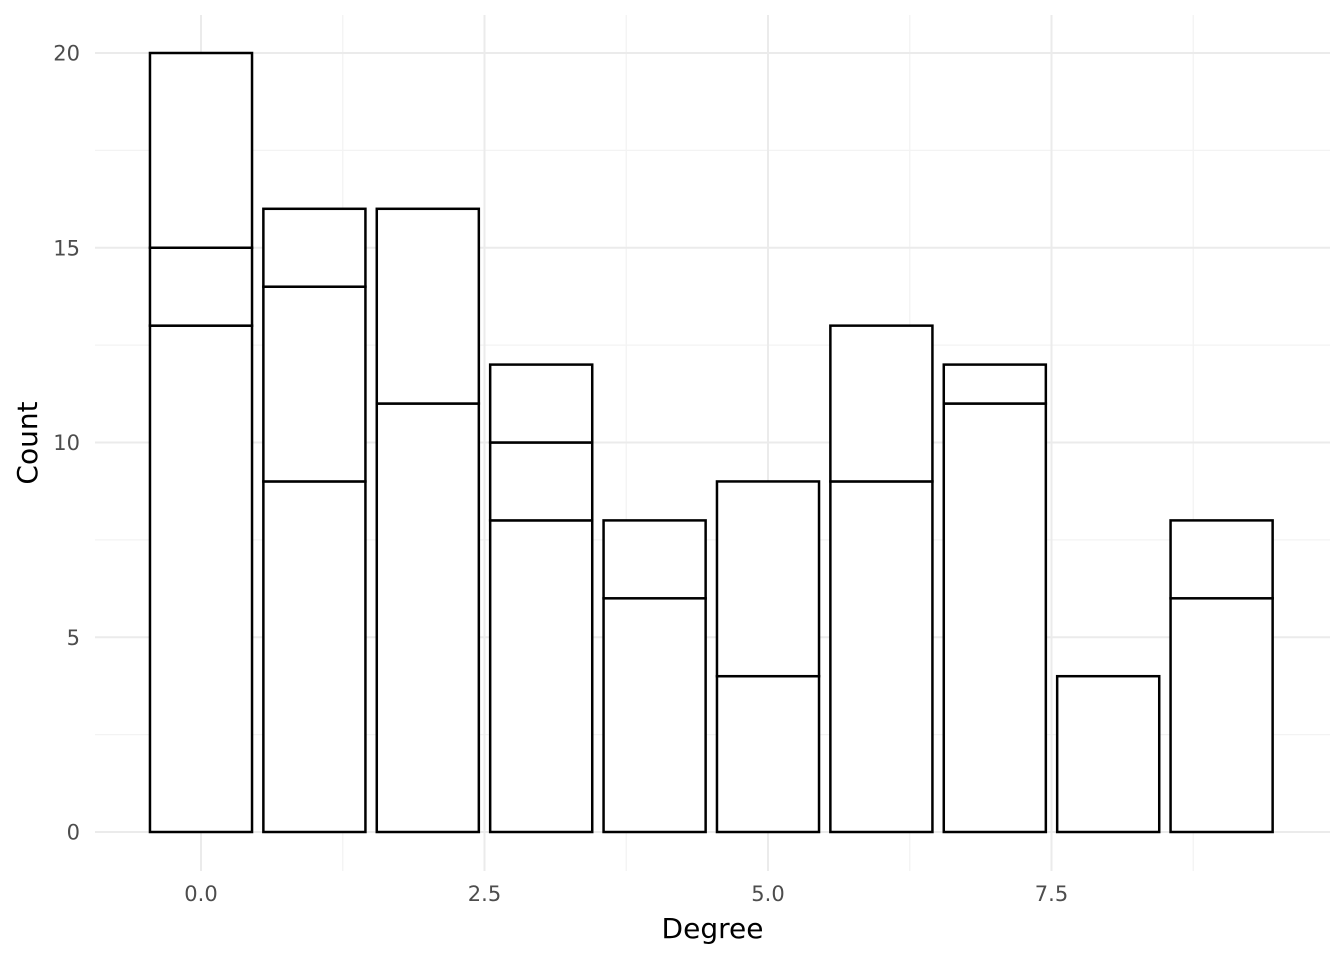 The height and width of the screenshot is (960, 1344). Describe the element at coordinates (73, 833) in the screenshot. I see `y-tick-label: 0` at that location.